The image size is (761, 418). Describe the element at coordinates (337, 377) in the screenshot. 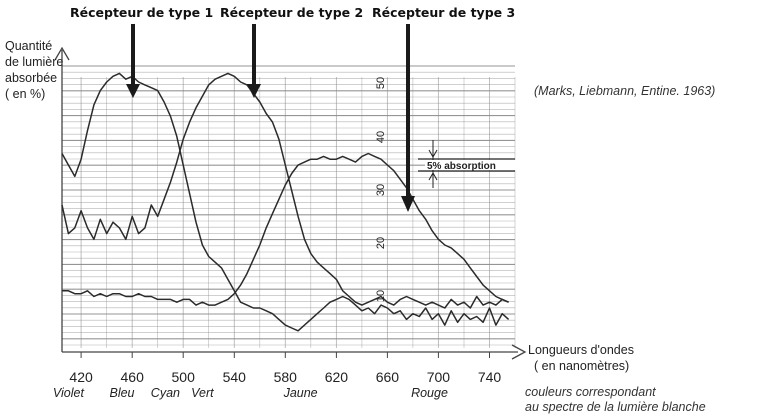

I see `x-tick-label: 620` at that location.